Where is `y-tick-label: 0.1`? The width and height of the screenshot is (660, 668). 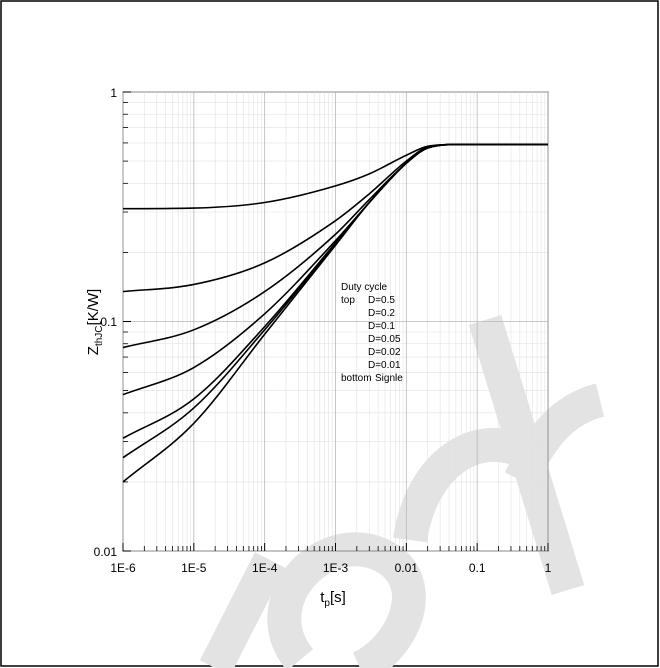 y-tick-label: 0.1 is located at coordinates (108, 322).